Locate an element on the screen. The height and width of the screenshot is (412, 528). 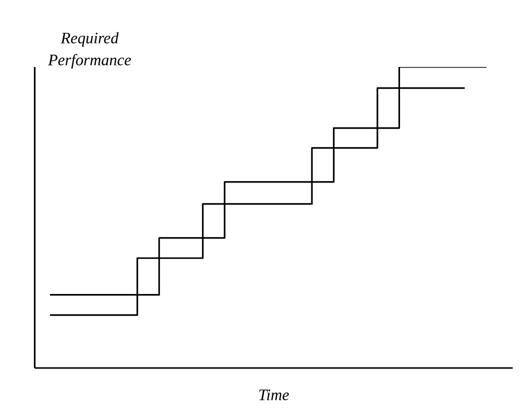
x-axis-title: Time is located at coordinates (274, 395).